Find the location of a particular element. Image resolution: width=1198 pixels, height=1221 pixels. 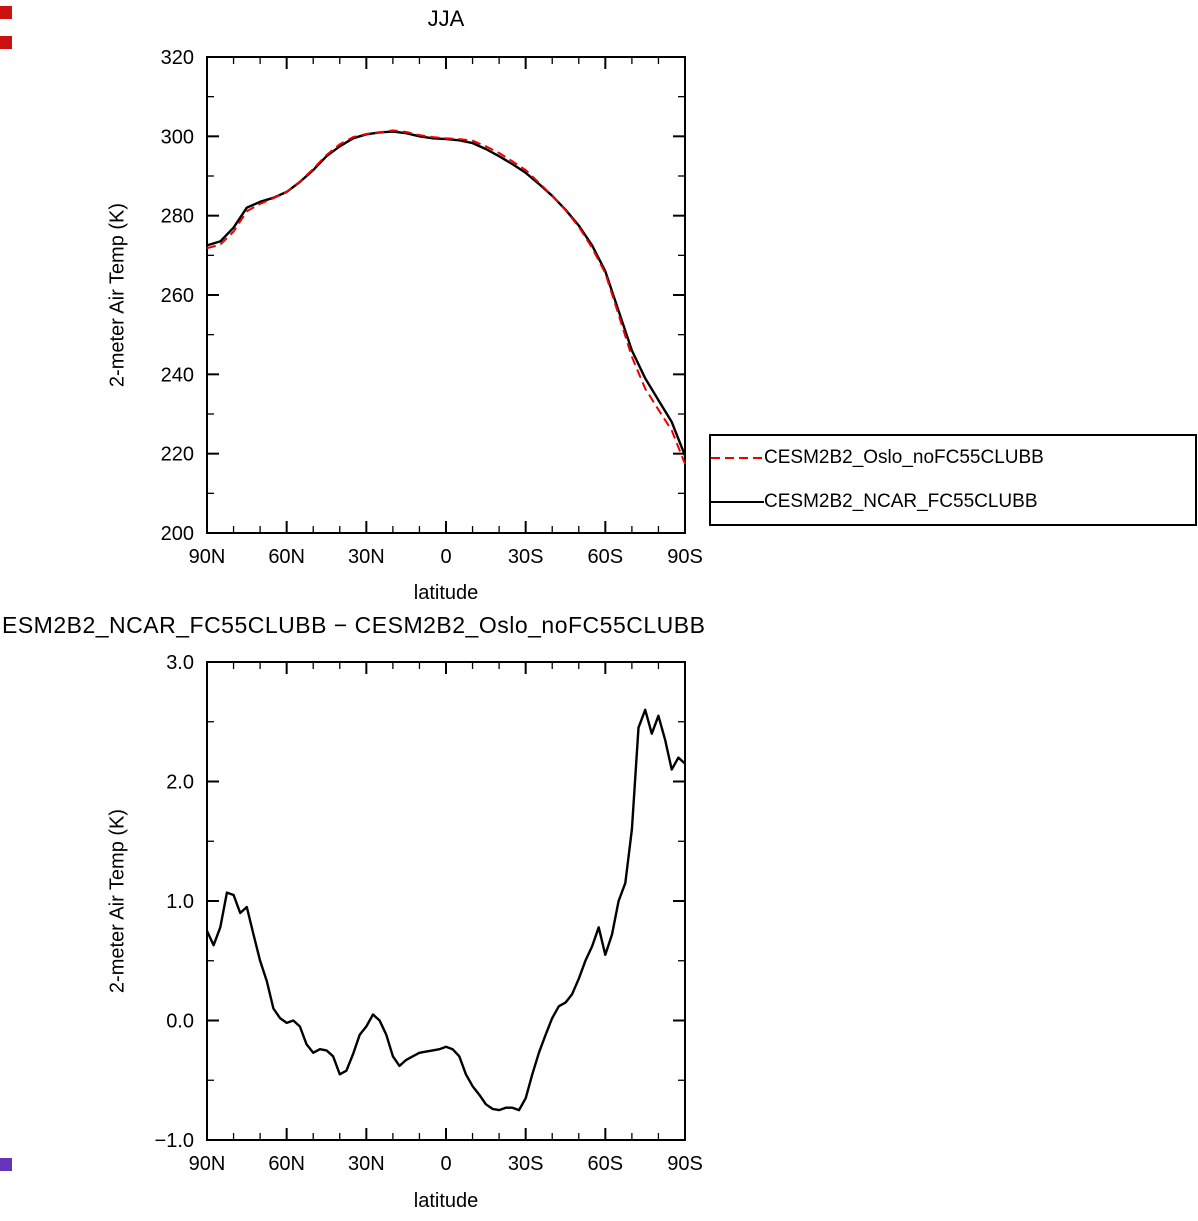

top-chart-xlabel: latitude is located at coordinates (446, 593).